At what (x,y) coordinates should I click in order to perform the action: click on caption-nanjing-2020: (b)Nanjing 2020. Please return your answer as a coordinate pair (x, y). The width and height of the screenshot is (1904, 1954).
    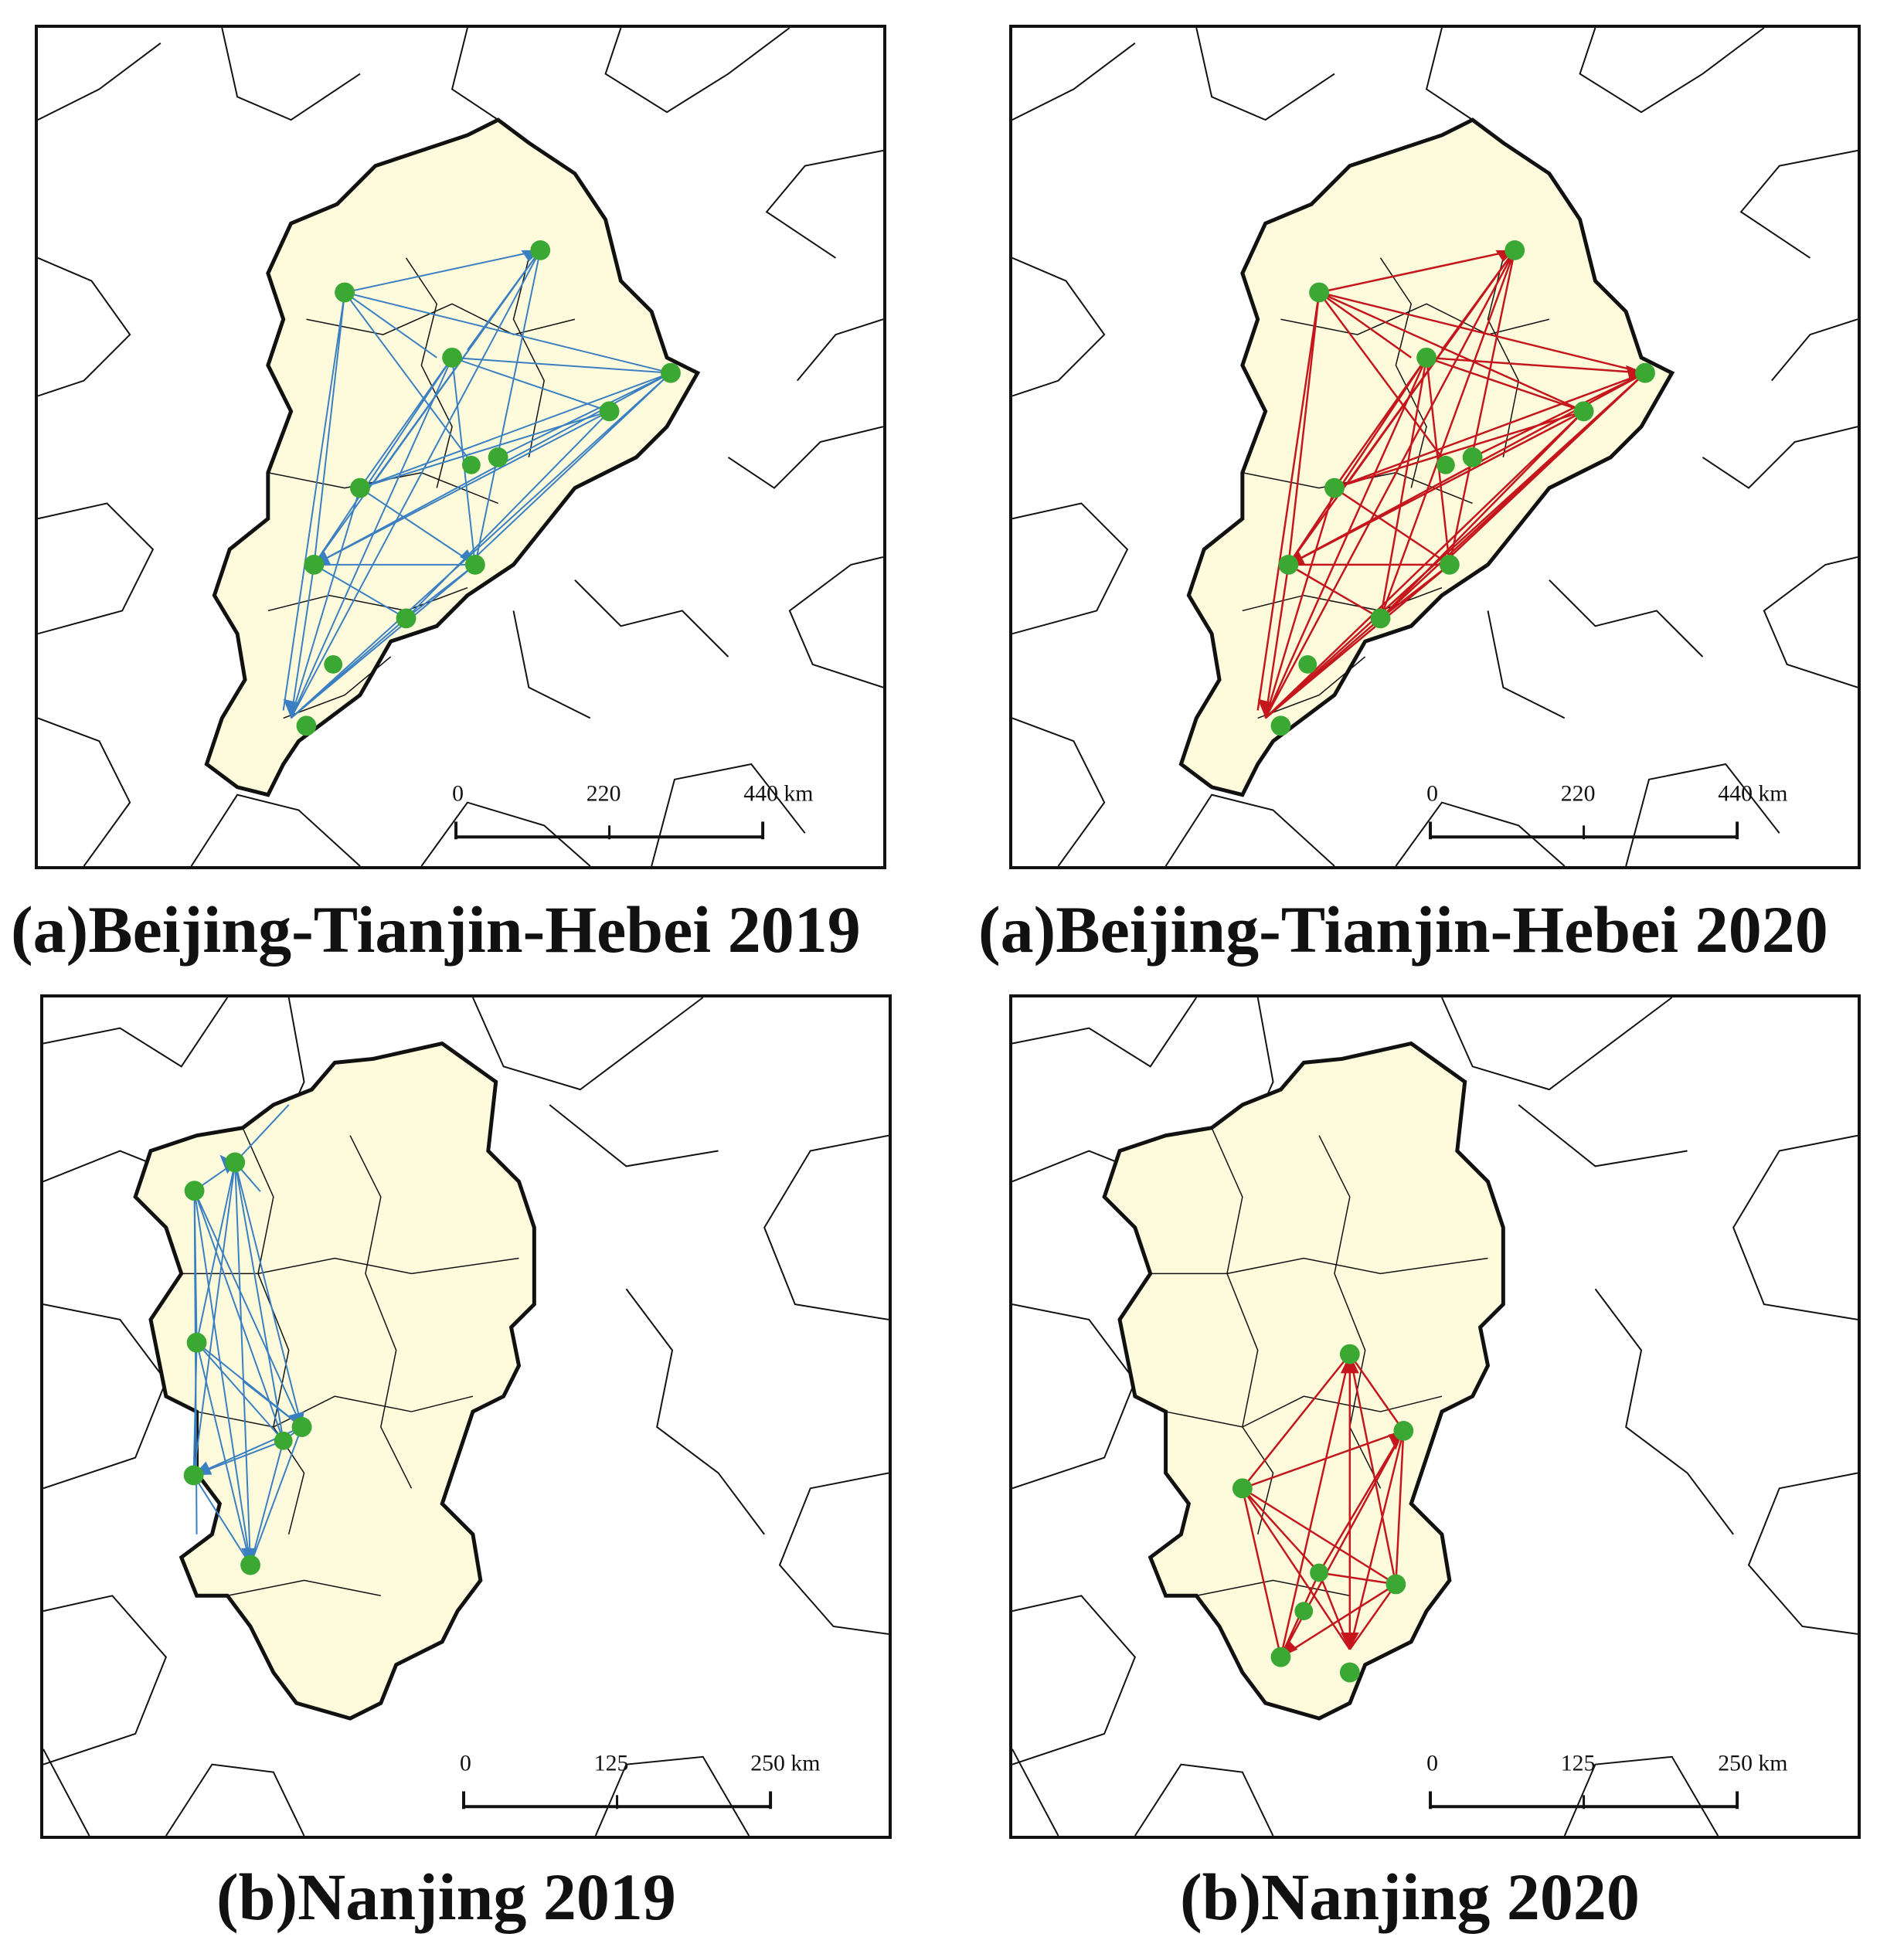
    Looking at the image, I should click on (1410, 1897).